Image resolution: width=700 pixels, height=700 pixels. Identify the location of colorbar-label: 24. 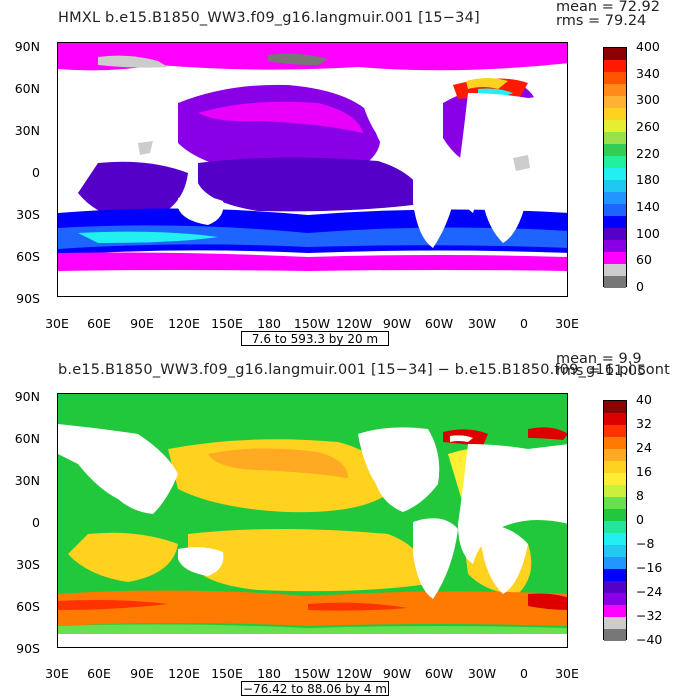
(644, 447).